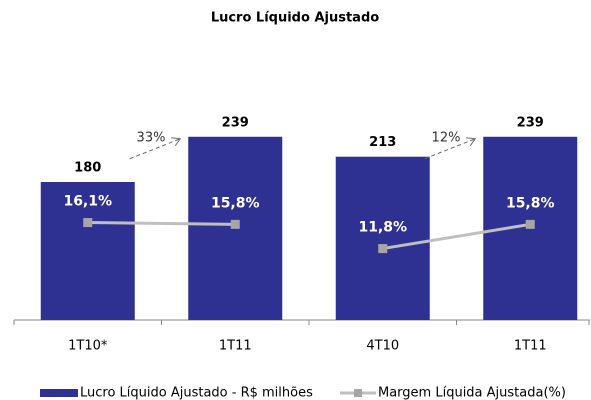 This screenshot has width=591, height=400. What do you see at coordinates (87, 168) in the screenshot?
I see `data-label: 180` at bounding box center [87, 168].